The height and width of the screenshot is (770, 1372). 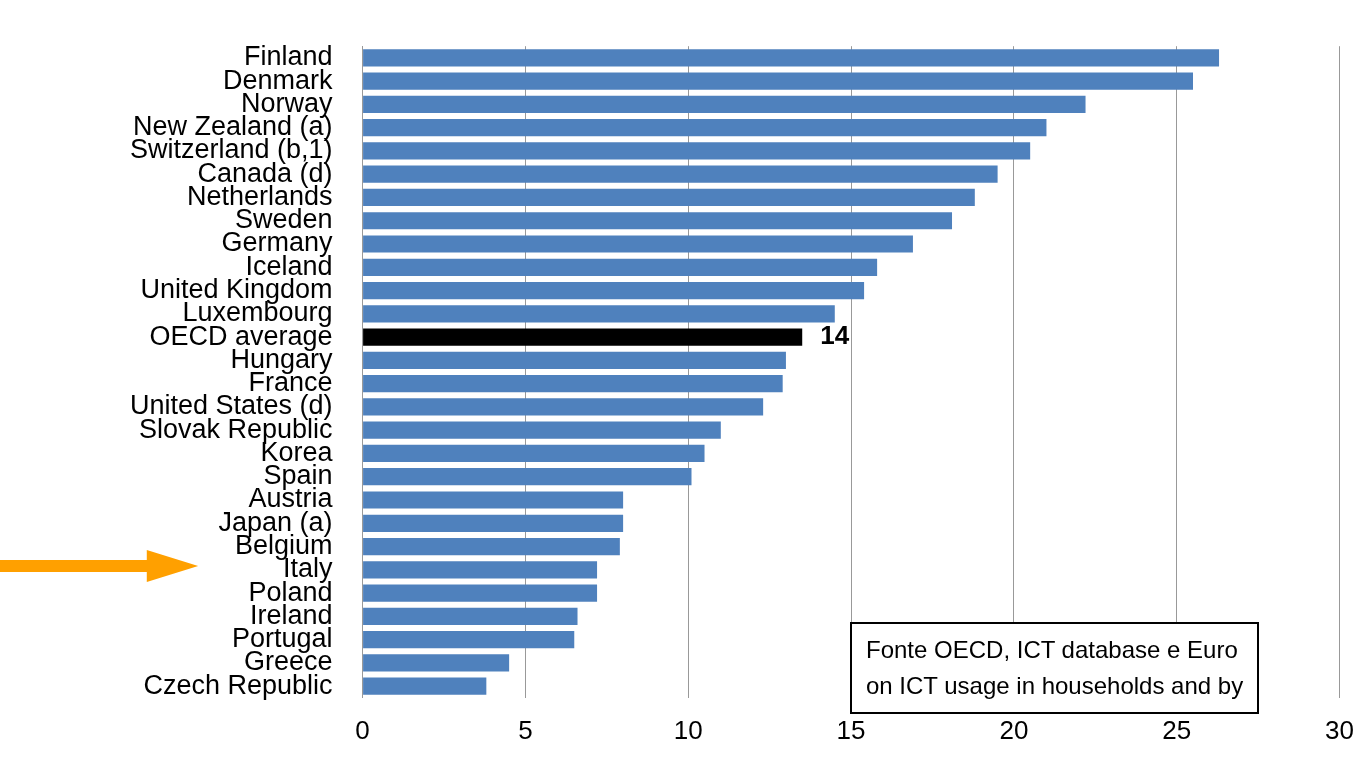 What do you see at coordinates (1339, 729) in the screenshot?
I see `x-tick-label: 30` at bounding box center [1339, 729].